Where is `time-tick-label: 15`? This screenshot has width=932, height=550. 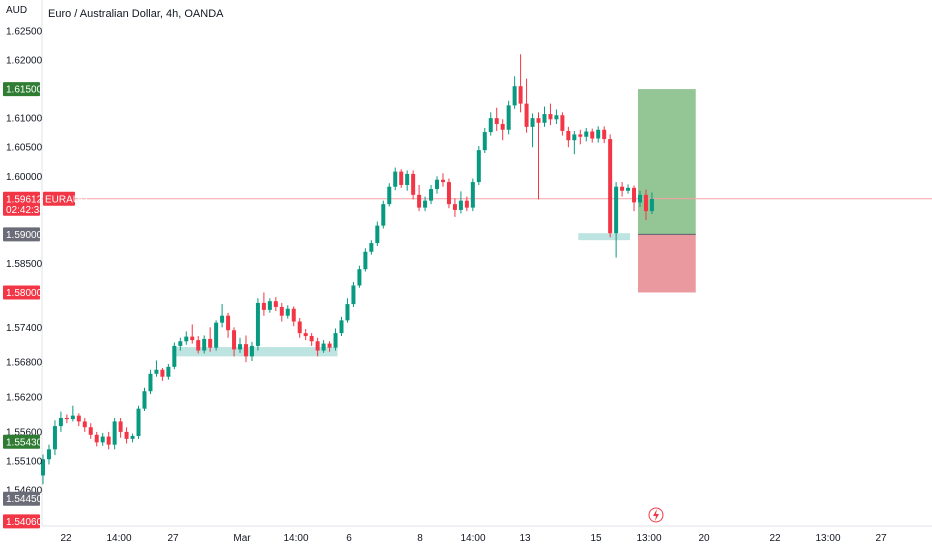 time-tick-label: 15 is located at coordinates (596, 538).